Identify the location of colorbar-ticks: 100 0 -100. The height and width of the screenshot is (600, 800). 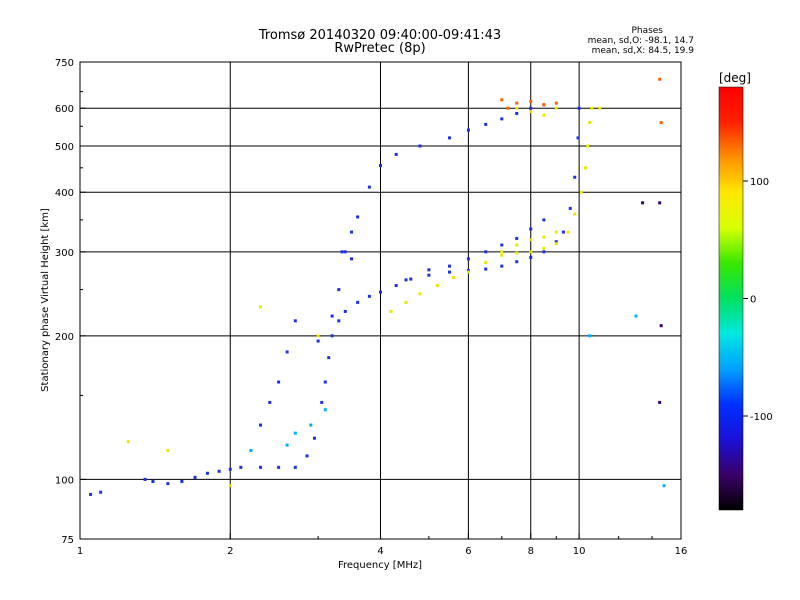
(758, 300).